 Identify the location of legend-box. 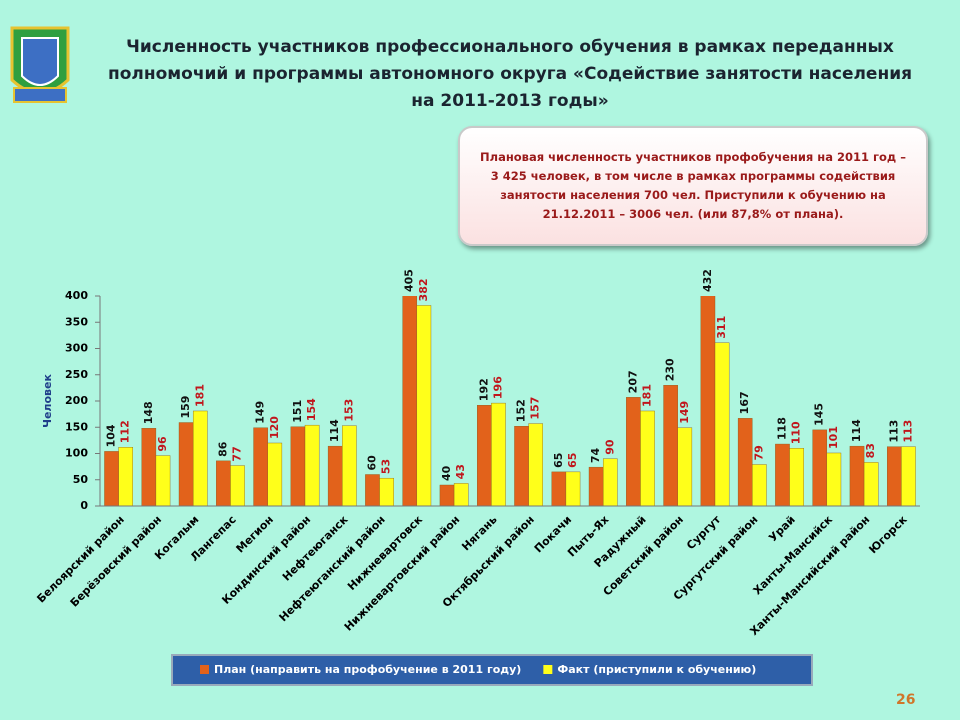
(492, 670).